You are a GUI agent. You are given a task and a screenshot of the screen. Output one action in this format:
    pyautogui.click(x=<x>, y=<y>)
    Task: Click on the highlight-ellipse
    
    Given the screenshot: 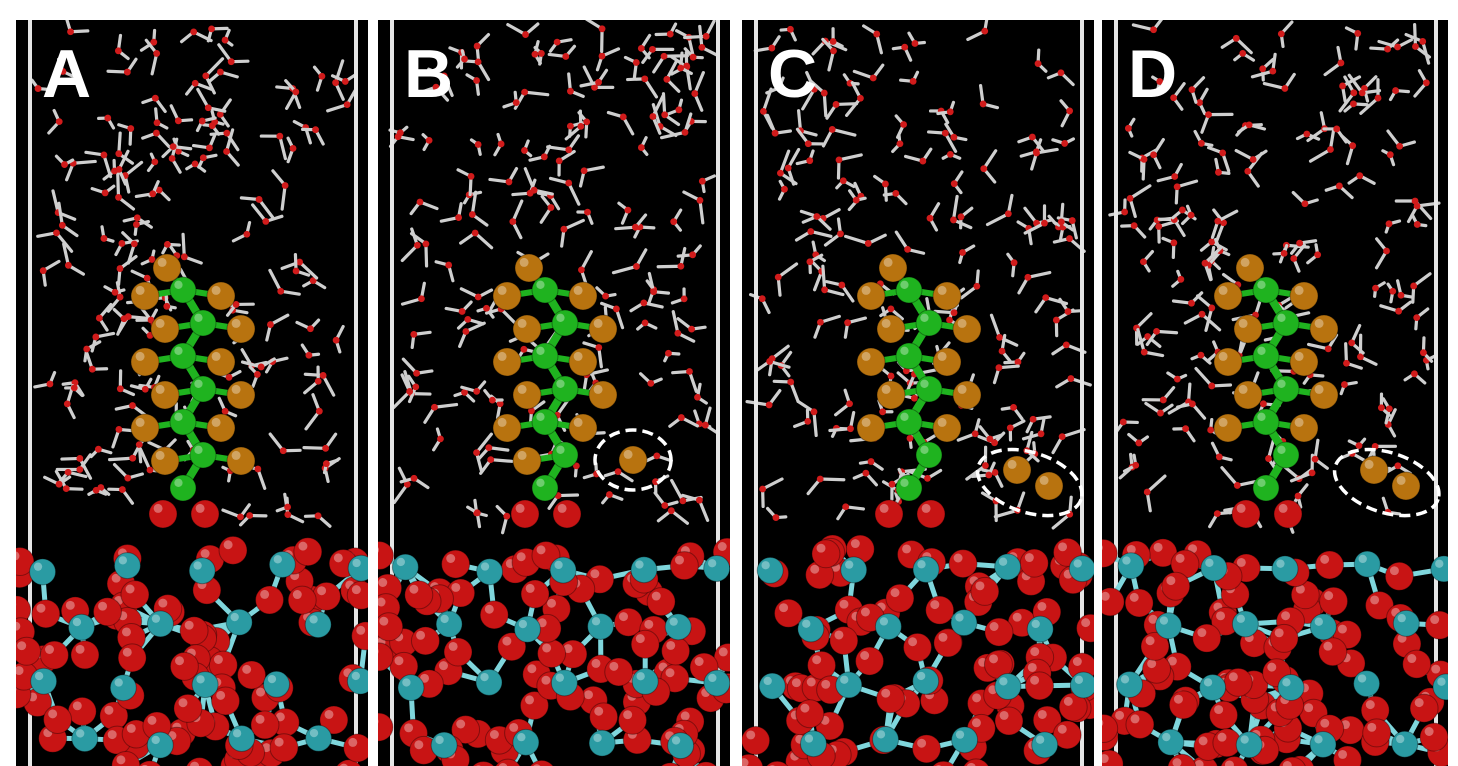 What is the action you would take?
    pyautogui.click(x=1386, y=482)
    